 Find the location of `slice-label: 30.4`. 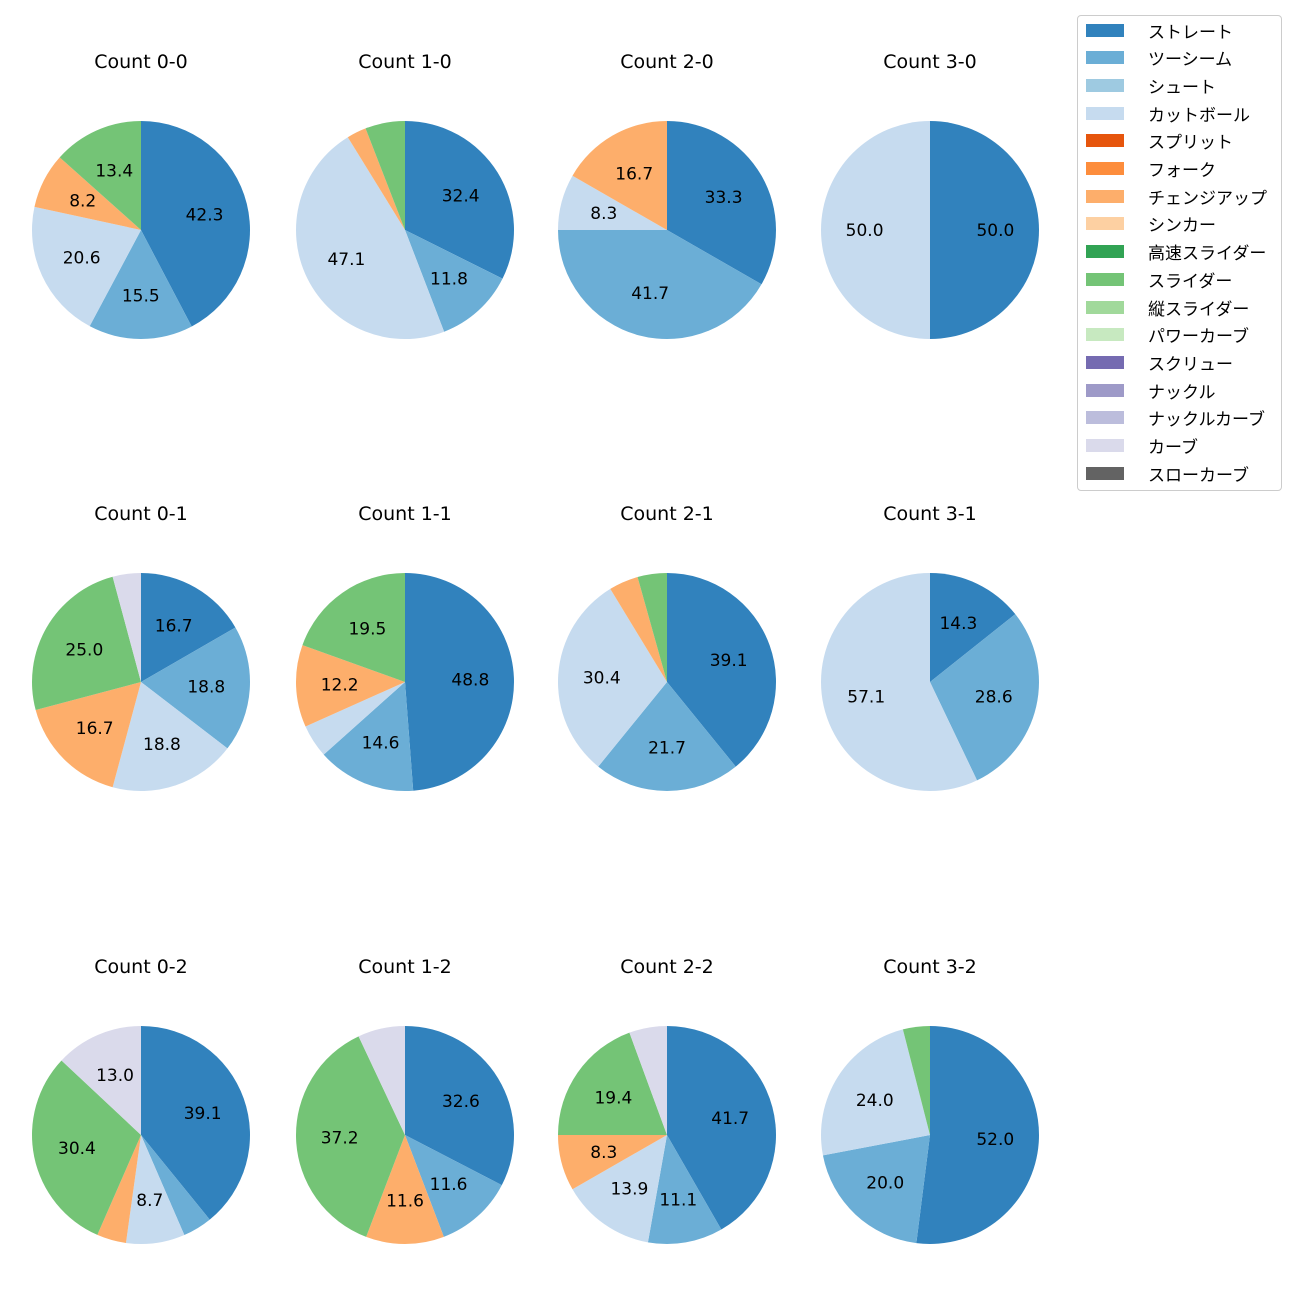

slice-label: 30.4 is located at coordinates (77, 1149).